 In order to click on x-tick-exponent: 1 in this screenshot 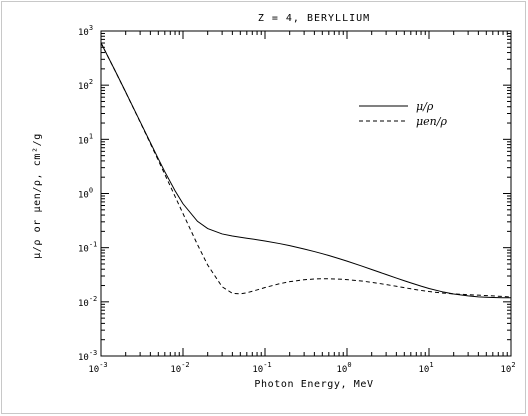, I will do `click(431, 365)`.